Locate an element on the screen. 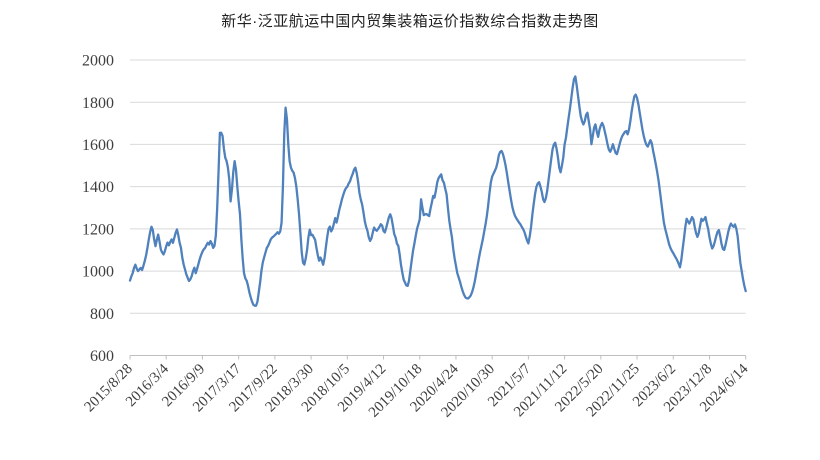  y-axis-labels: 600 800 1000 1200 1400 1600 1800 2000 is located at coordinates (98, 209).